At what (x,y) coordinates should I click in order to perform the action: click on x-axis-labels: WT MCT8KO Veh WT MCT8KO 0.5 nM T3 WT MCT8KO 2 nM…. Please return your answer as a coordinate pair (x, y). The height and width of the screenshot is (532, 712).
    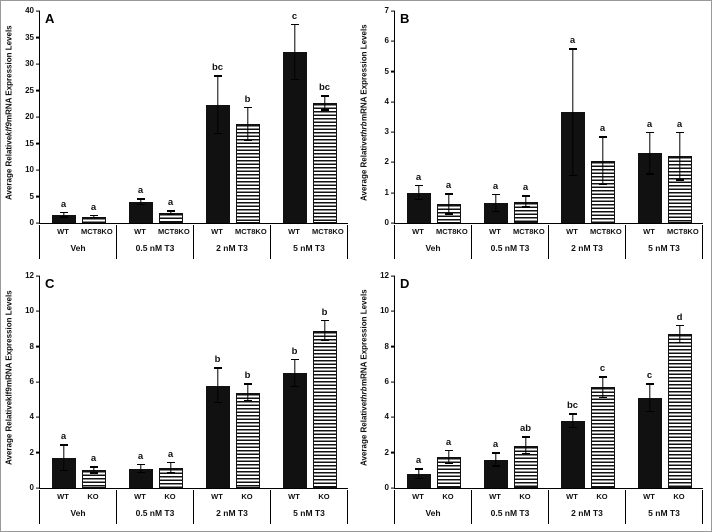
    Looking at the image, I should click on (193, 242).